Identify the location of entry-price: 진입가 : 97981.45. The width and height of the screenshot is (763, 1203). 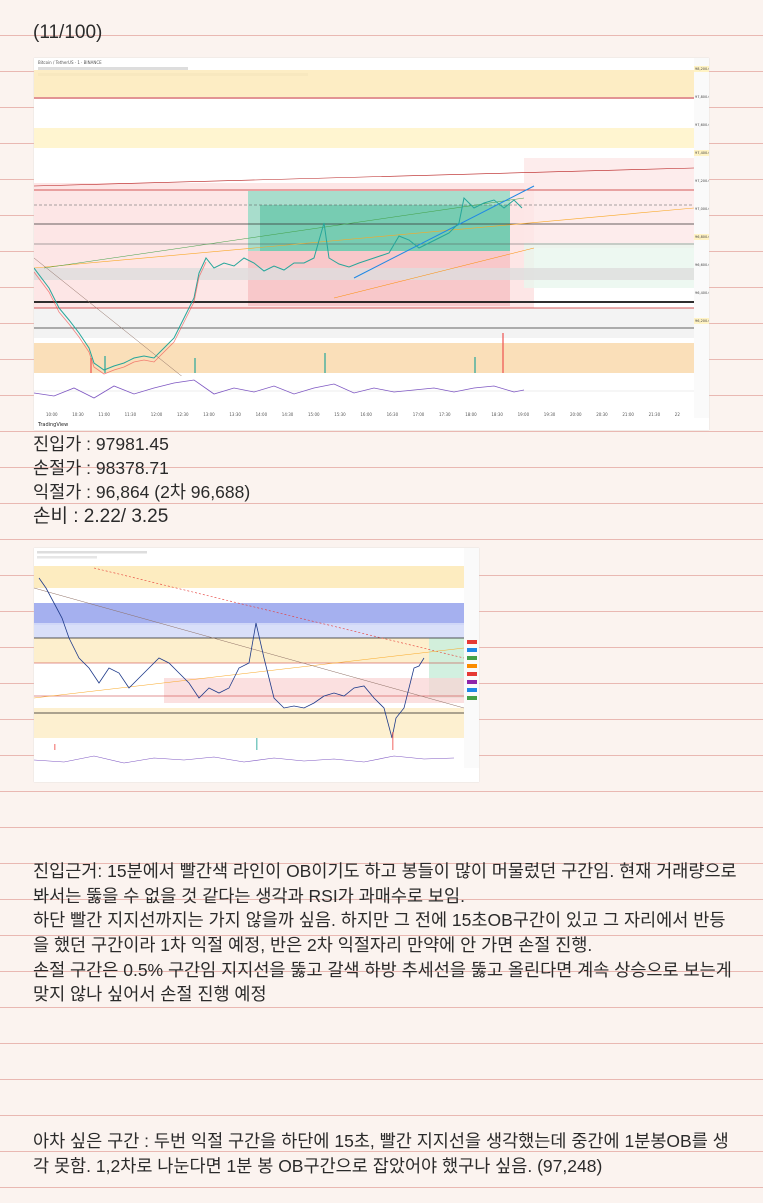
(101, 444).